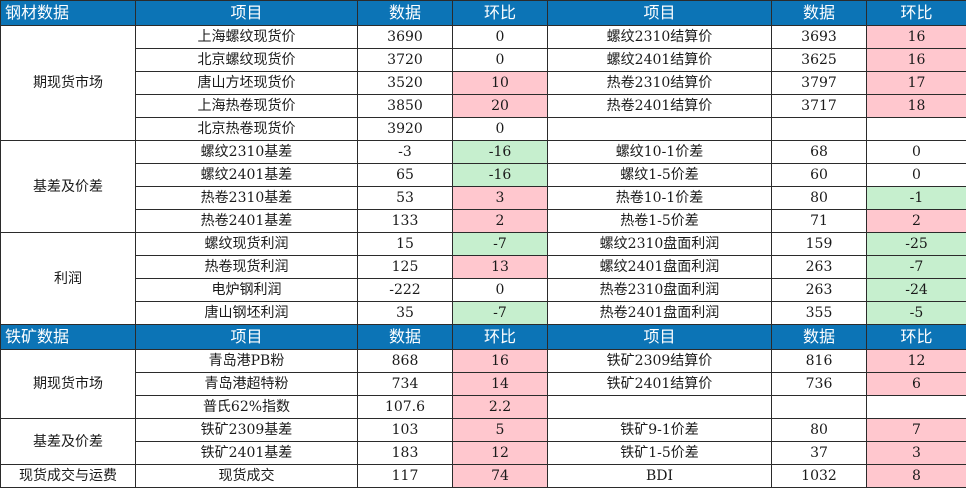 This screenshot has width=966, height=488. Describe the element at coordinates (819, 267) in the screenshot. I see `value-cell: 263` at that location.